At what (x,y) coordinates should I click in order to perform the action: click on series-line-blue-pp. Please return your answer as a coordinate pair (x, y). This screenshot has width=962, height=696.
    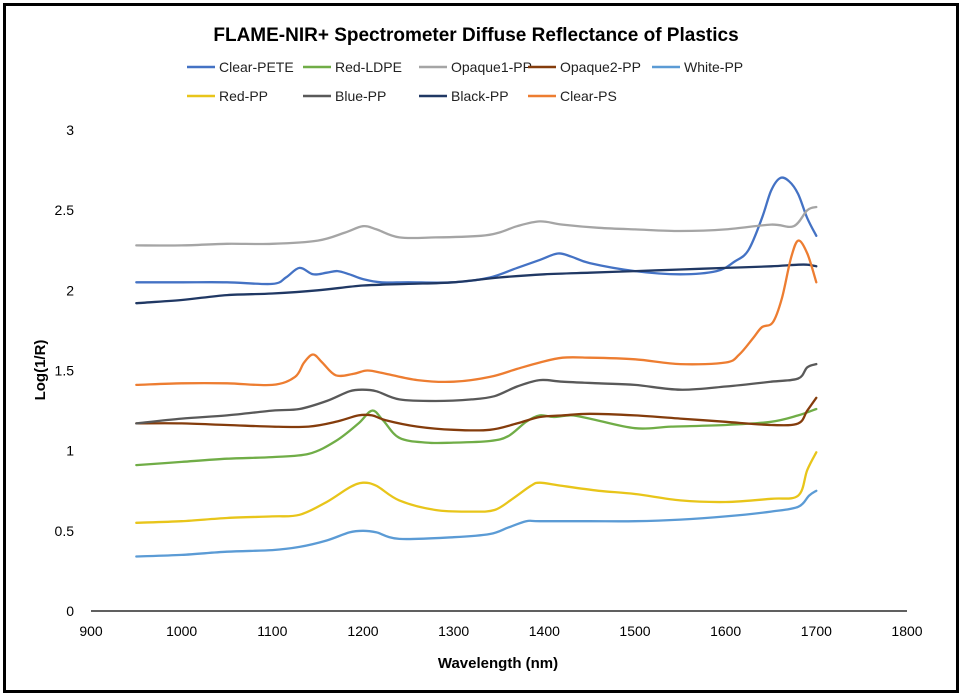
    Looking at the image, I should click on (476, 393).